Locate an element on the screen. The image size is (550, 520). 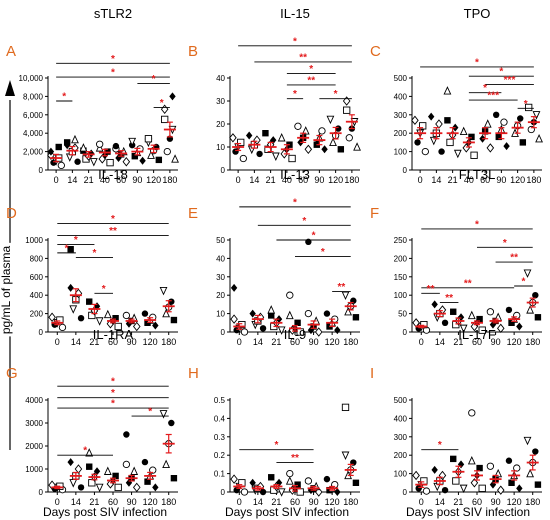
panel-letter: F is located at coordinates (374, 213).